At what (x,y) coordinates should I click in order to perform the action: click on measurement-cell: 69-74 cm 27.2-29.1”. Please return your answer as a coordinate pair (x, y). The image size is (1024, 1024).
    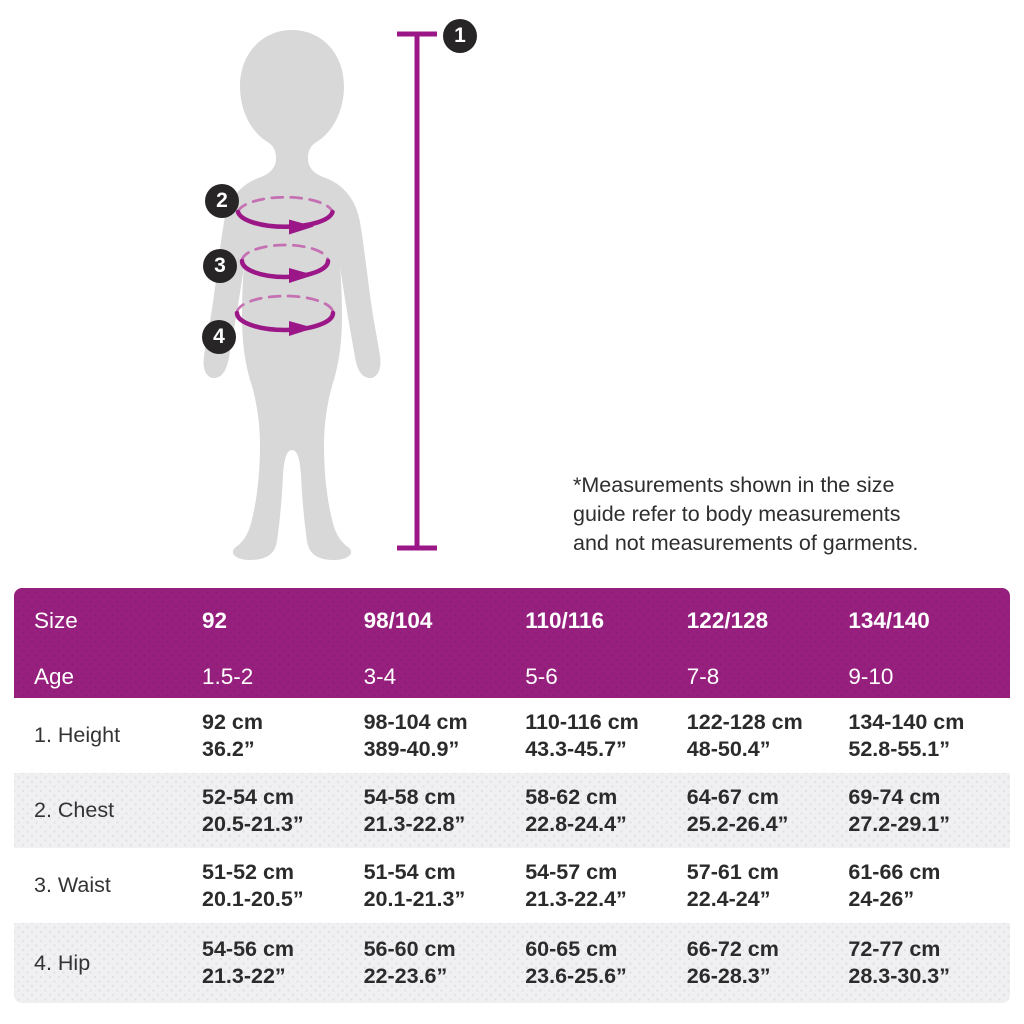
    Looking at the image, I should click on (929, 811).